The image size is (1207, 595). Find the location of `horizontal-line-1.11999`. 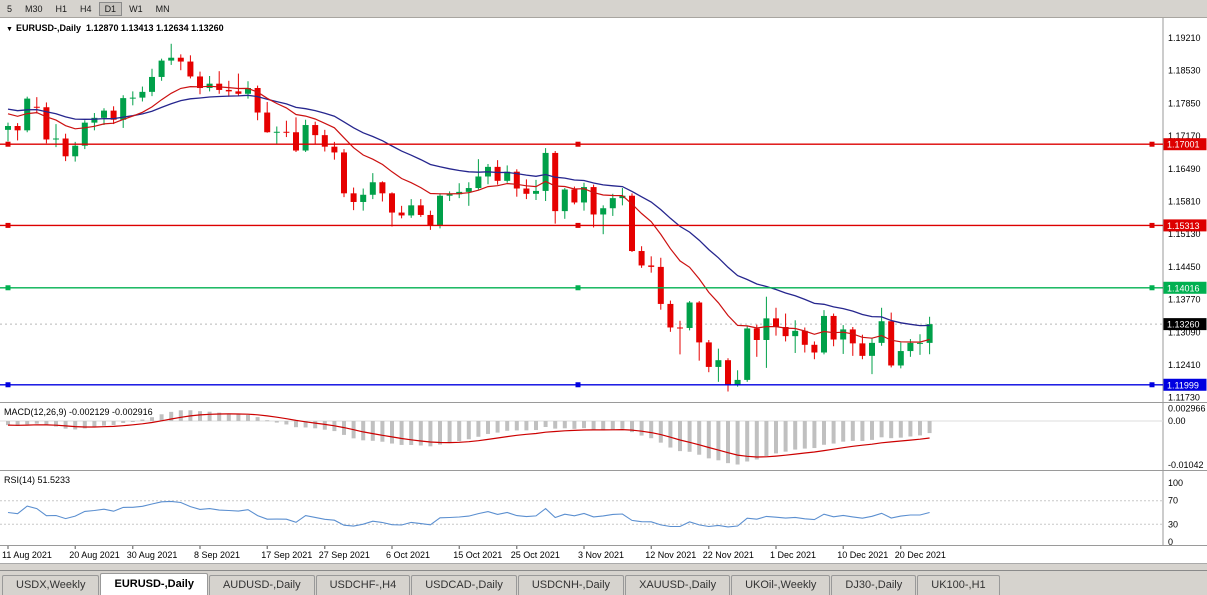

horizontal-line-1.11999 is located at coordinates (581, 385).